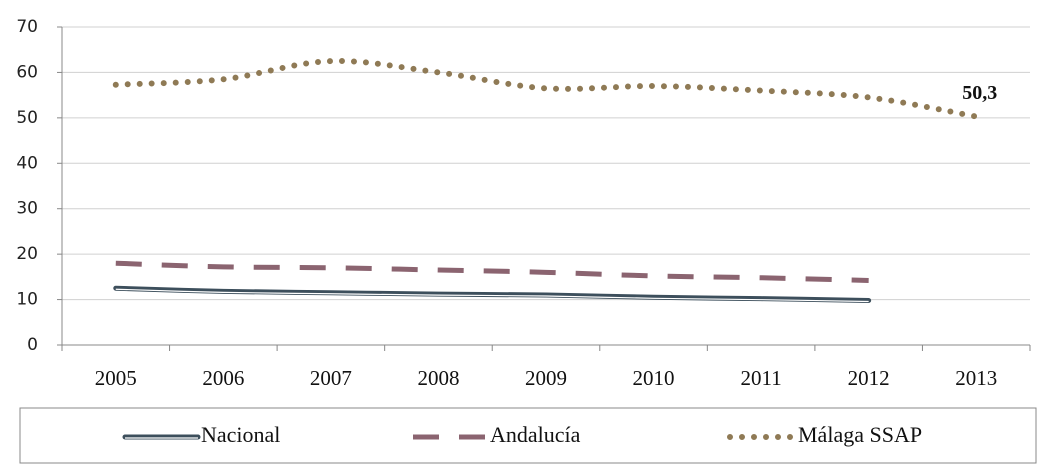 The image size is (1037, 464). I want to click on y-tick-label: 60, so click(27, 72).